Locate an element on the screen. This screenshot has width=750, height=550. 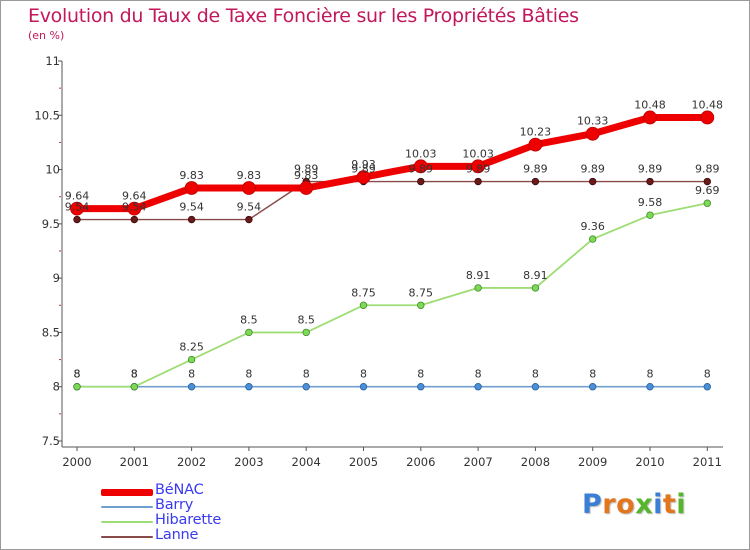
x-tick-label: 2000 is located at coordinates (76, 462).